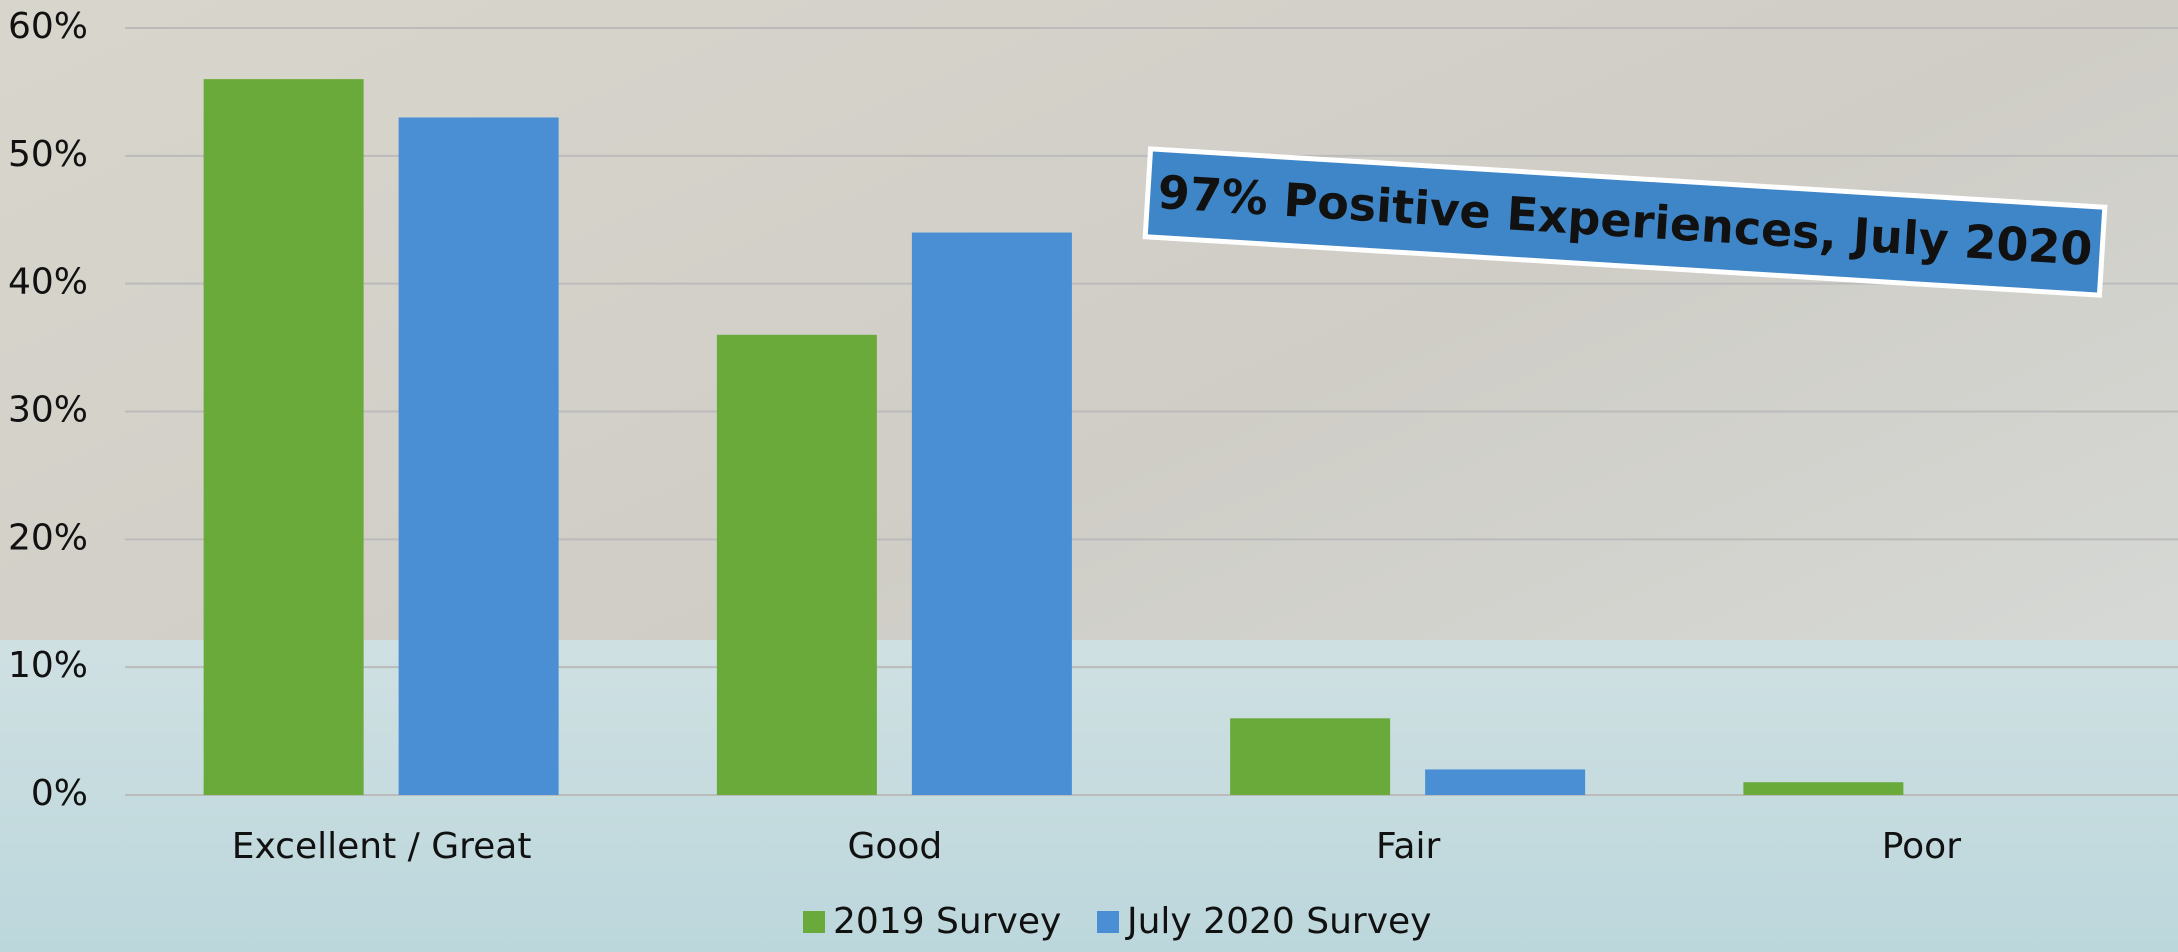 This screenshot has height=952, width=2178. Describe the element at coordinates (1278, 921) in the screenshot. I see `legend-label: July 2020 Survey` at that location.